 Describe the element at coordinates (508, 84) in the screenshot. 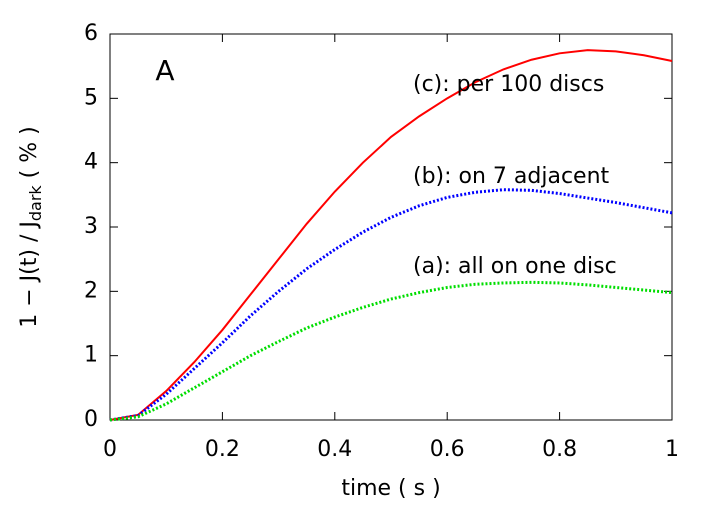

I see `series-label: (c): per 100 discs` at that location.